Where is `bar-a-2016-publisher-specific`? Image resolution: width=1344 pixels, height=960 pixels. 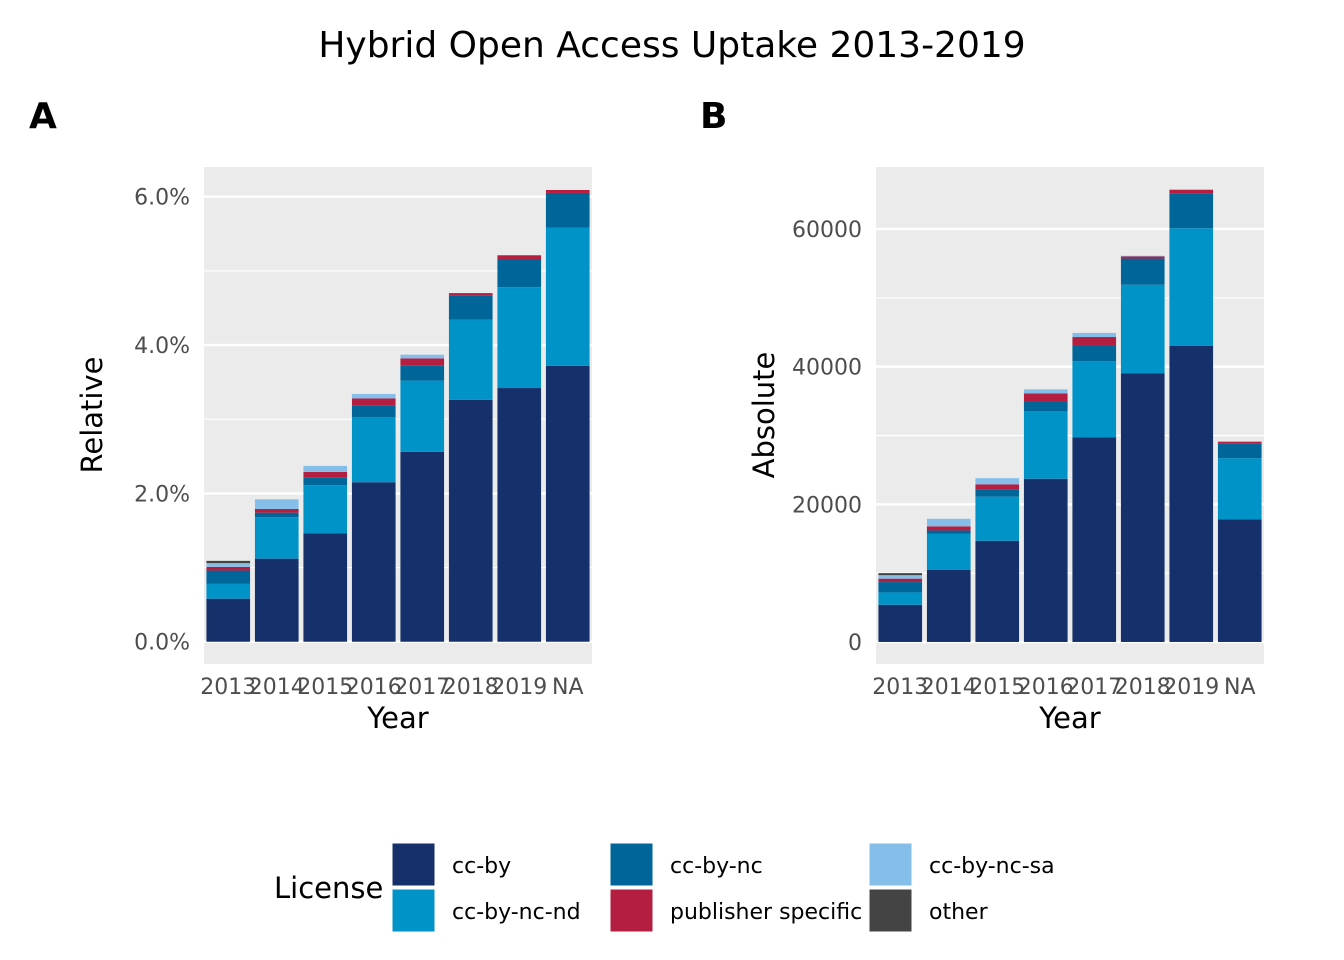
bar-a-2016-publisher-specific is located at coordinates (373, 402).